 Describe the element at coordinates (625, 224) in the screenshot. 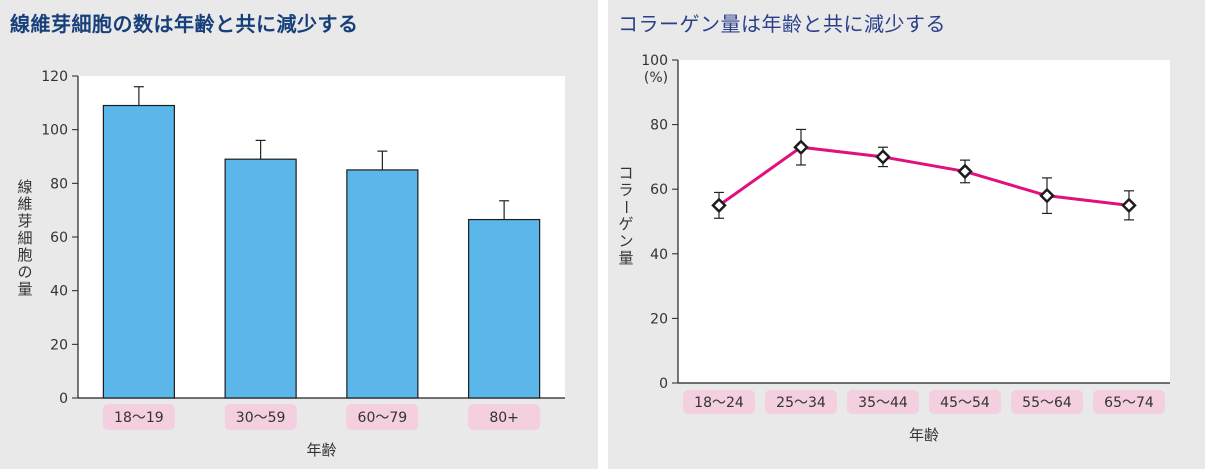

I see `svg-text: ゲ` at that location.